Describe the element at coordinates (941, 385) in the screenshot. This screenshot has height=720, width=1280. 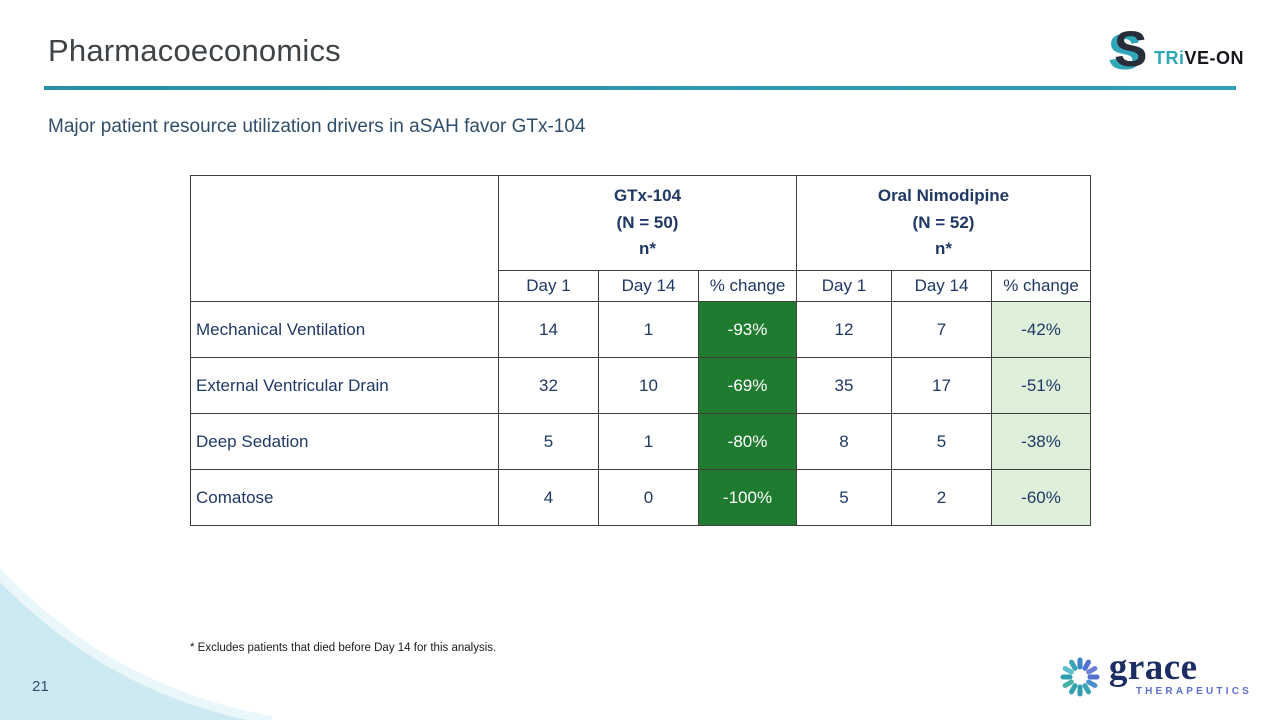
I see `table-cell: 17` at that location.